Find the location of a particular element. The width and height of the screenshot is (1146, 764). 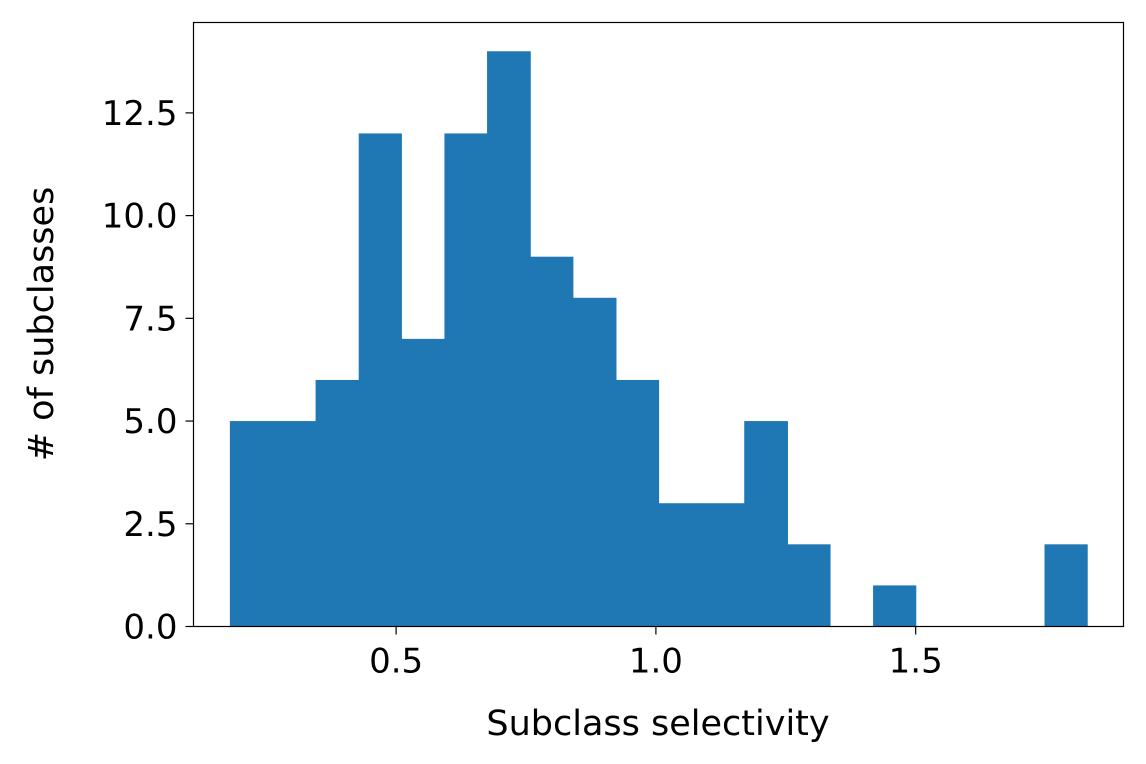

y-tick-label-0: 0.0 is located at coordinates (150, 628).